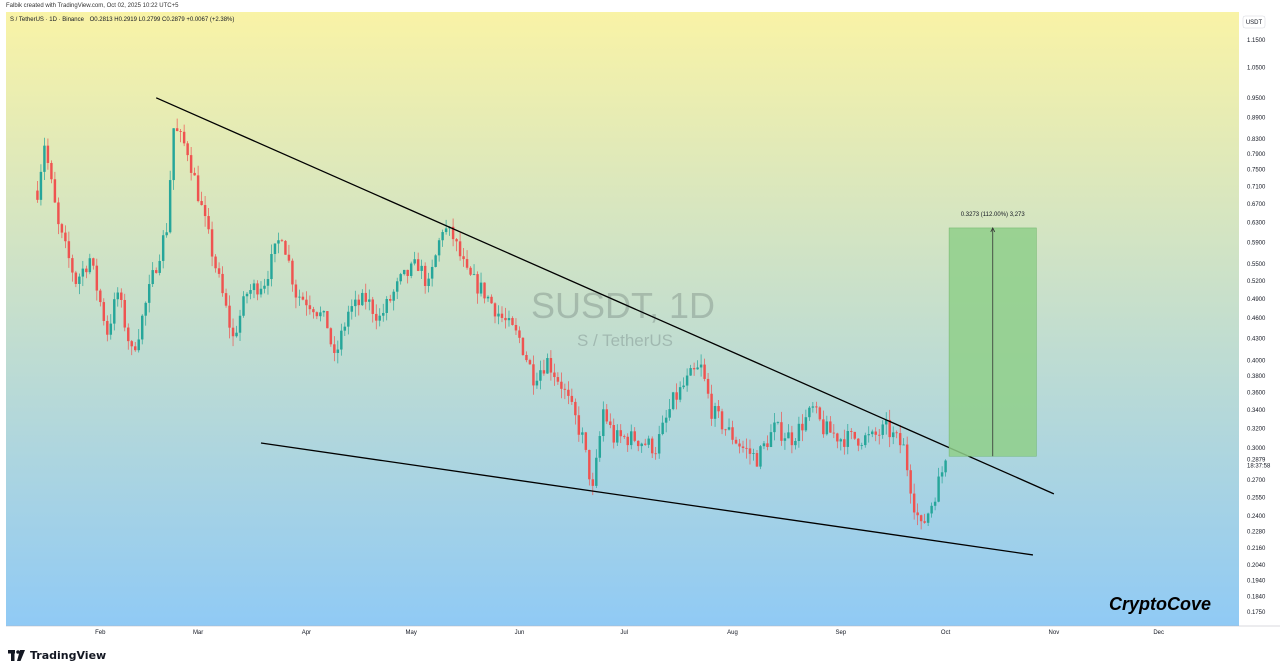  I want to click on trendline-support, so click(647, 499).